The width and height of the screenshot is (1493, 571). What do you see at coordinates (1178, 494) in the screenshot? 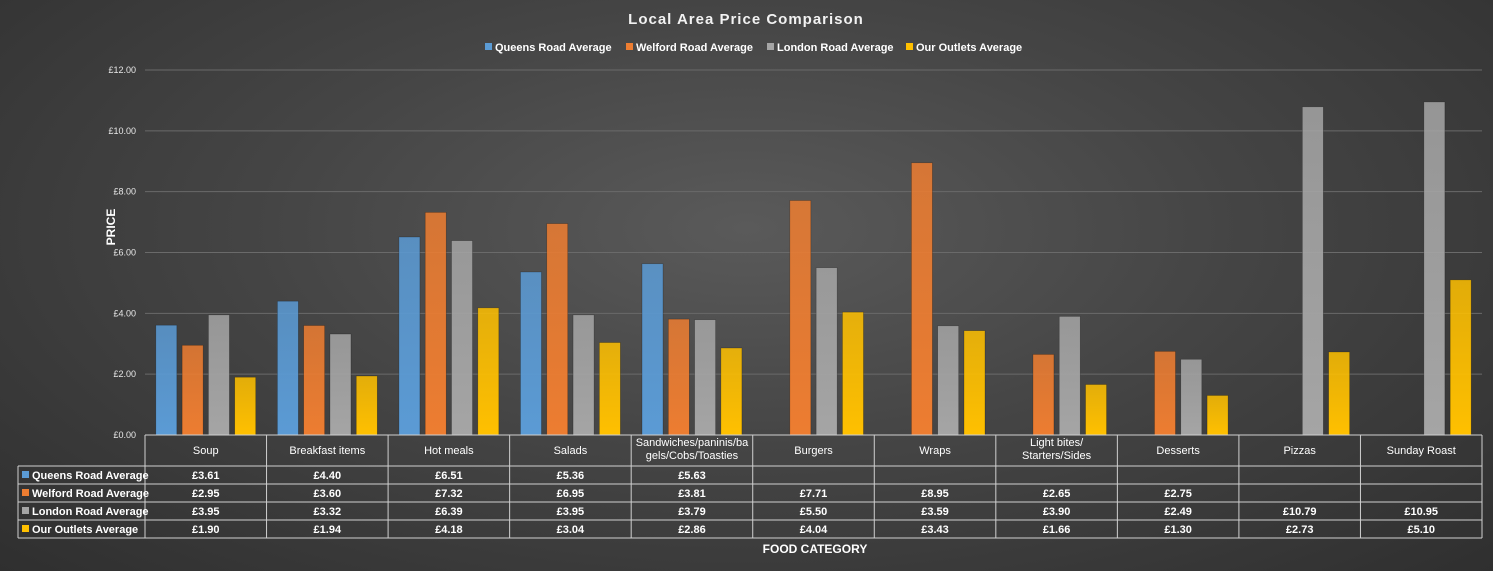
I see `table-cell-value: £2.75` at bounding box center [1178, 494].